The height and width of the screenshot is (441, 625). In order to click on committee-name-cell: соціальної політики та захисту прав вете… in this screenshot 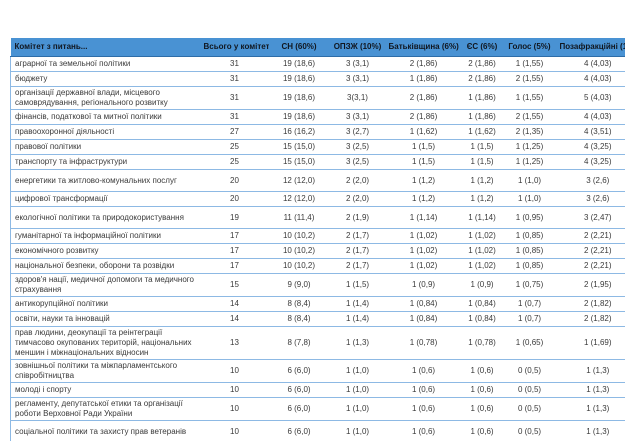, I will do `click(105, 430)`.